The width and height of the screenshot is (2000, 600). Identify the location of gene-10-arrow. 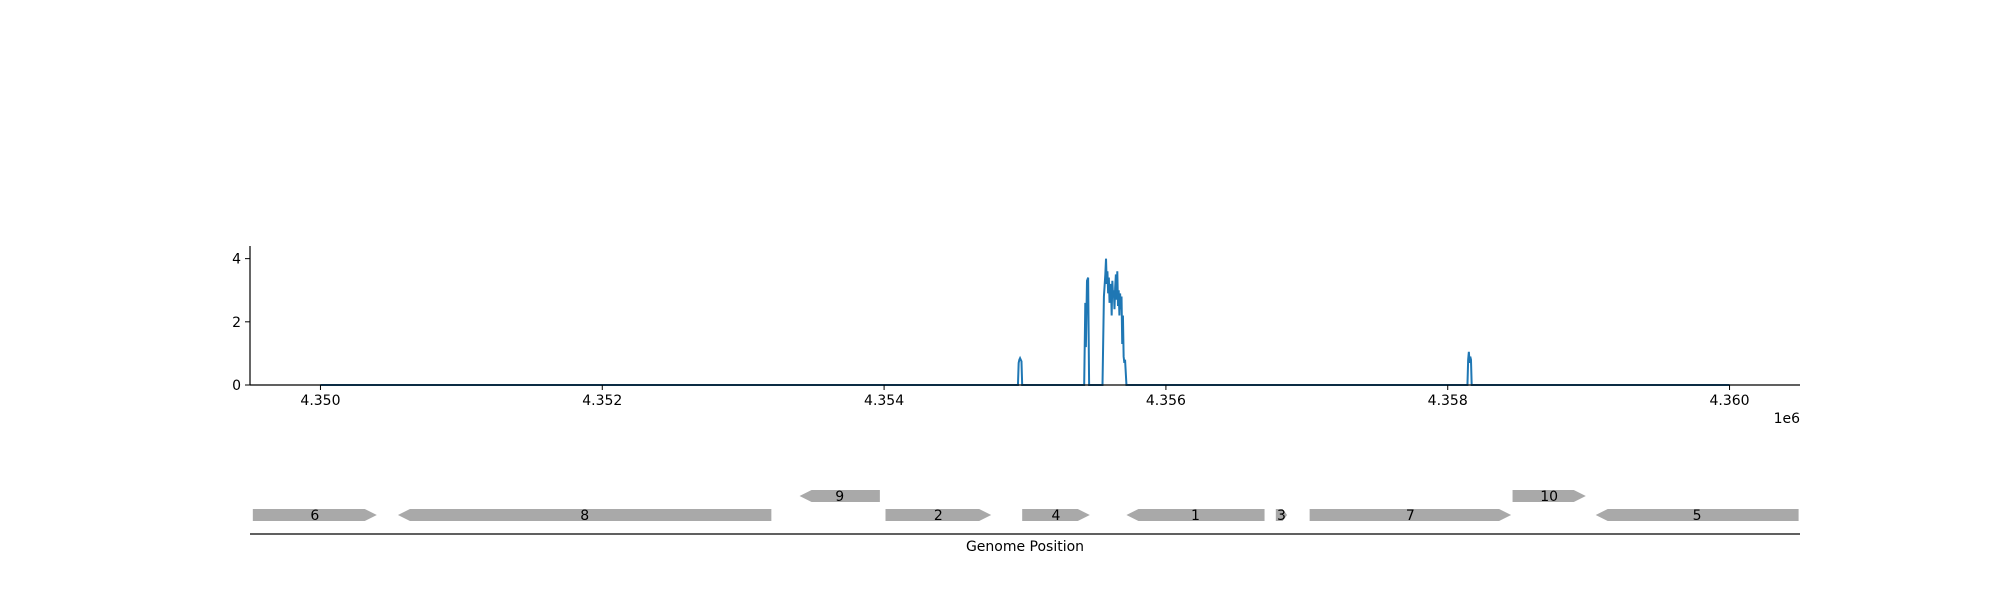
(1549, 496).